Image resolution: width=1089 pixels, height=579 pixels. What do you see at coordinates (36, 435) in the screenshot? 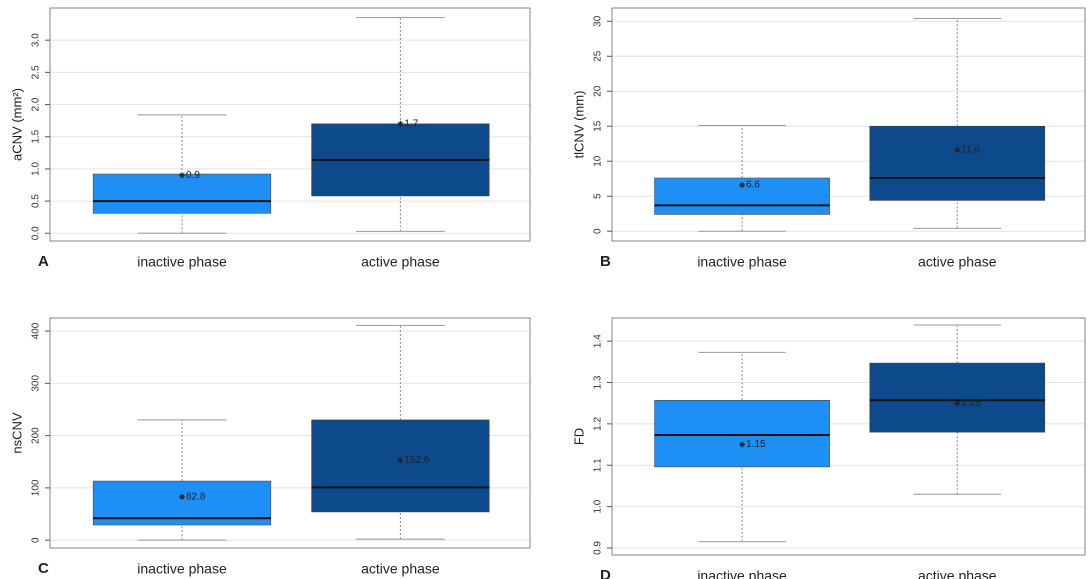
I see `y-tick-label: 200` at bounding box center [36, 435].